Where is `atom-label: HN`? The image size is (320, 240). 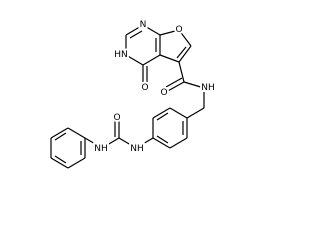
atom-label: HN is located at coordinates (121, 55).